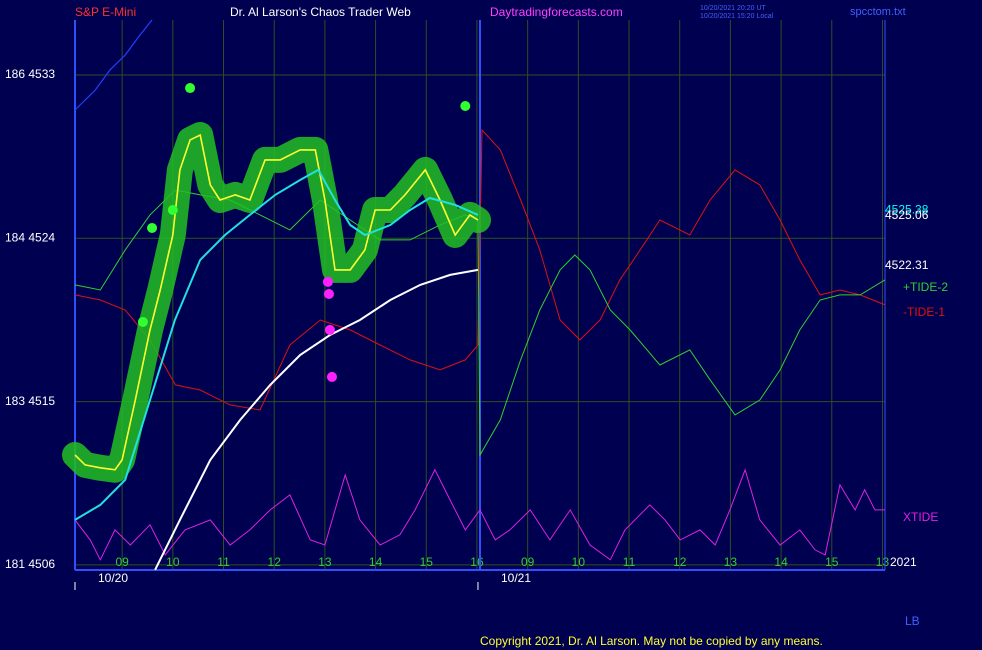 Image resolution: width=982 pixels, height=650 pixels. I want to click on price-label: 4522.31, so click(907, 265).